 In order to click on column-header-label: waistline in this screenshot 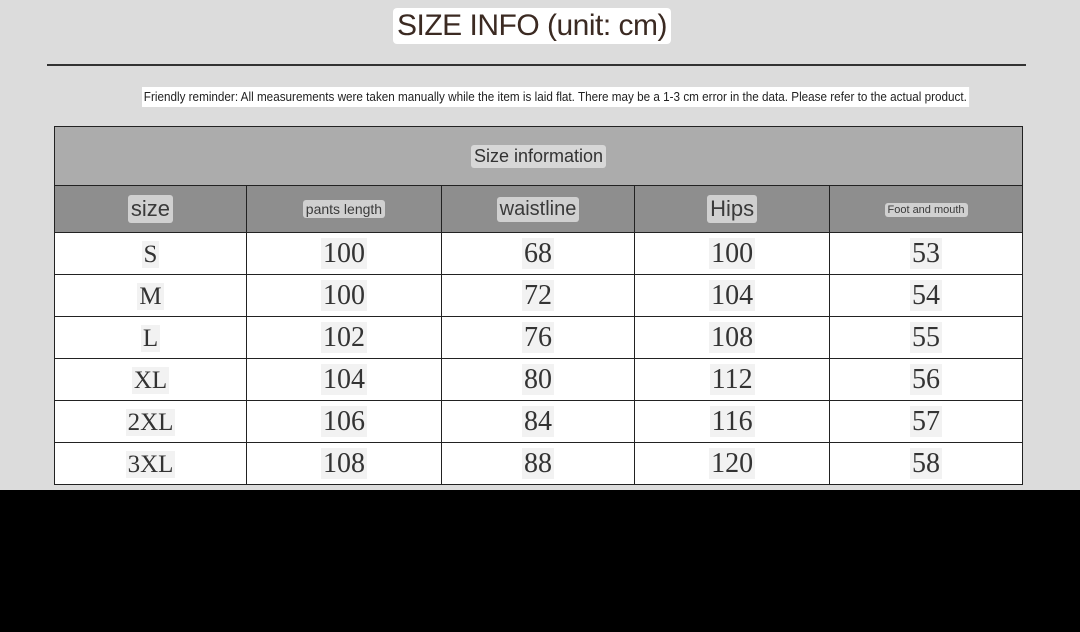, I will do `click(538, 209)`.